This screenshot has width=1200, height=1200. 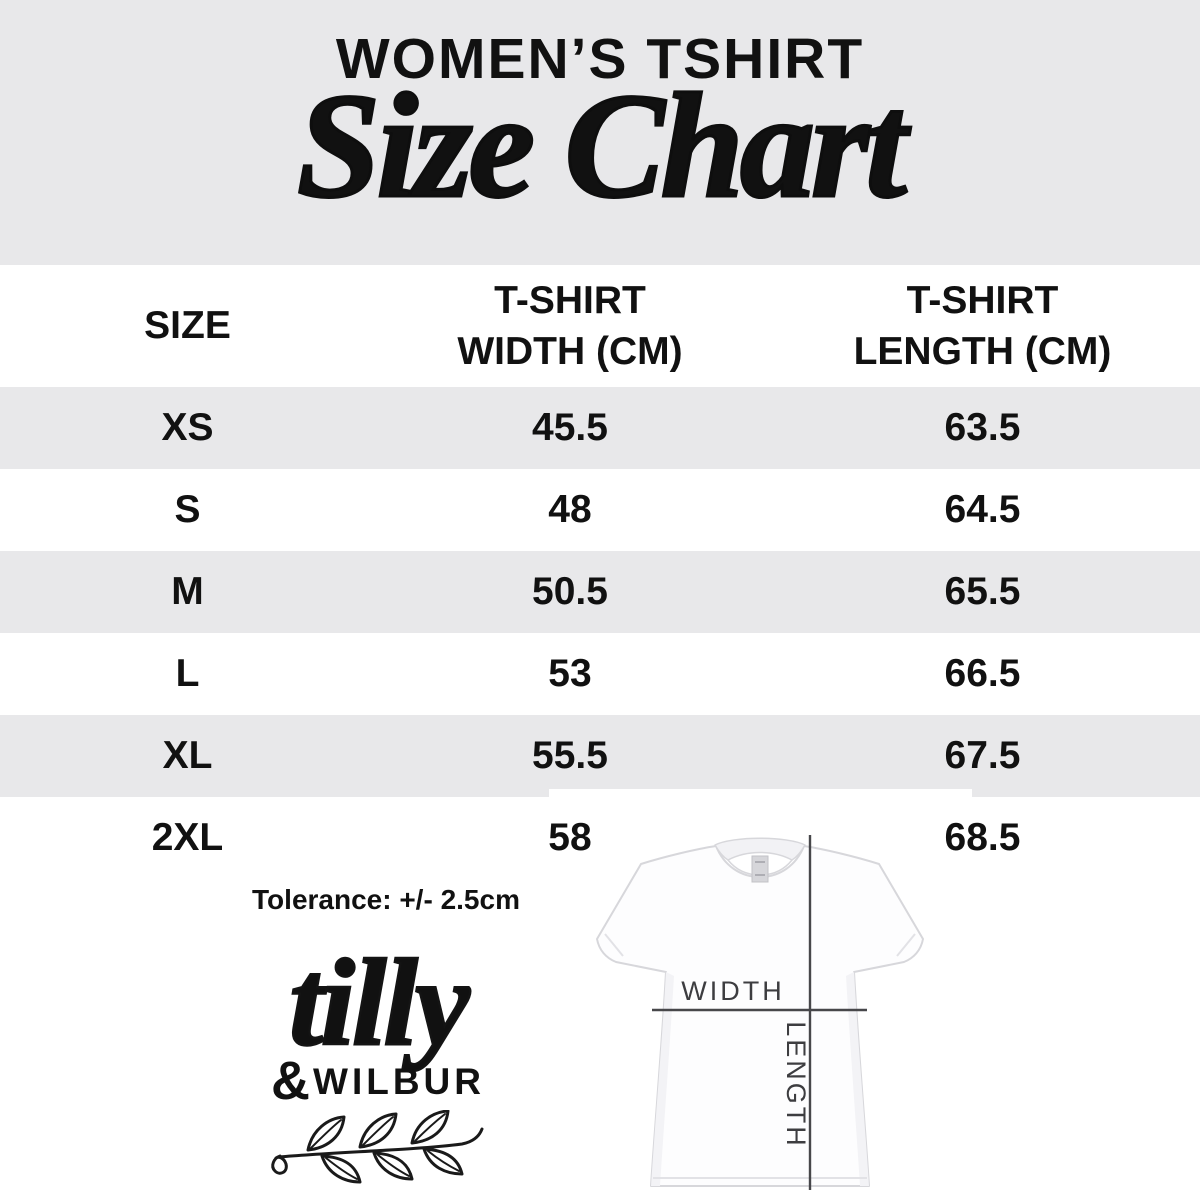 I want to click on column-header-length-line2: LENGTH (CM), so click(x=982, y=351).